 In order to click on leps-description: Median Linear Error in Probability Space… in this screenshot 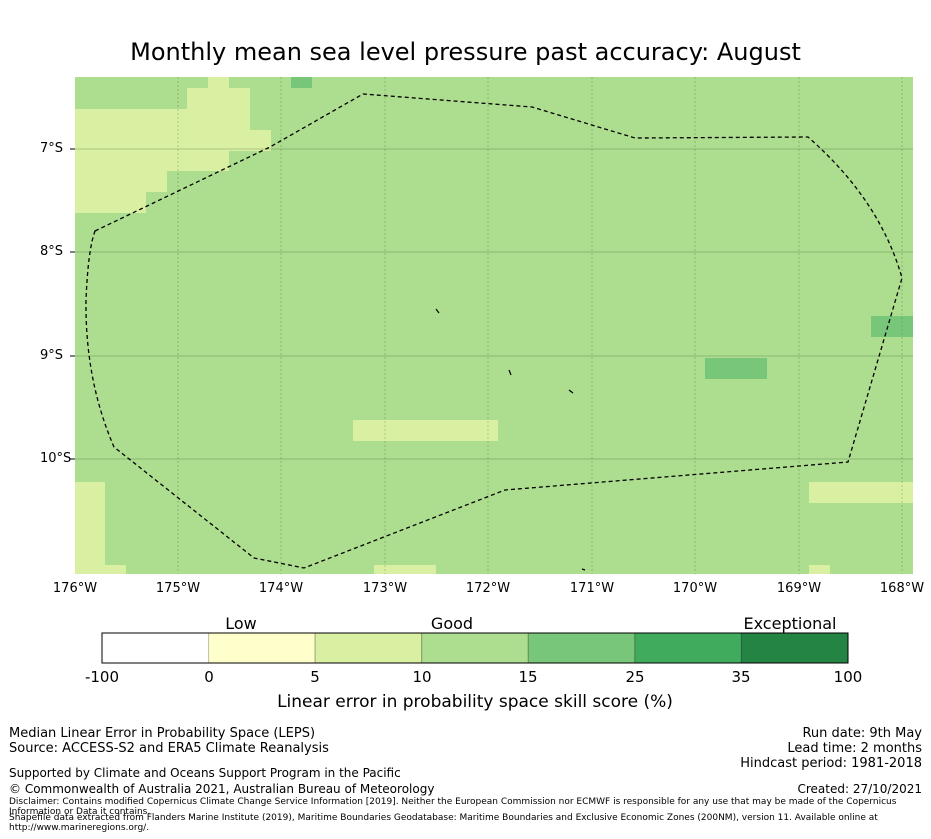, I will do `click(162, 733)`.